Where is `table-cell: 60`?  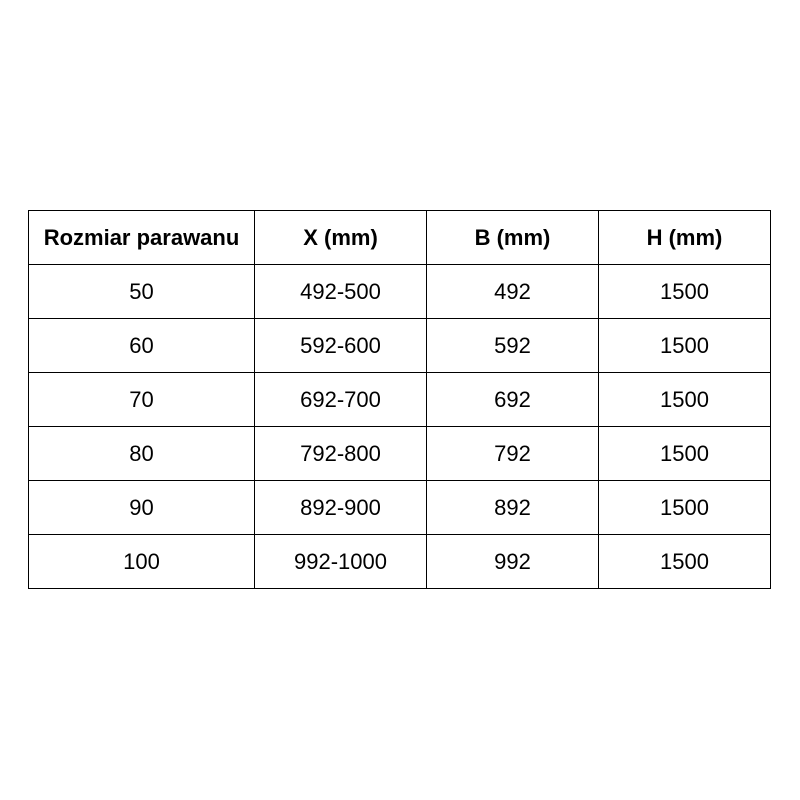 table-cell: 60 is located at coordinates (141, 345).